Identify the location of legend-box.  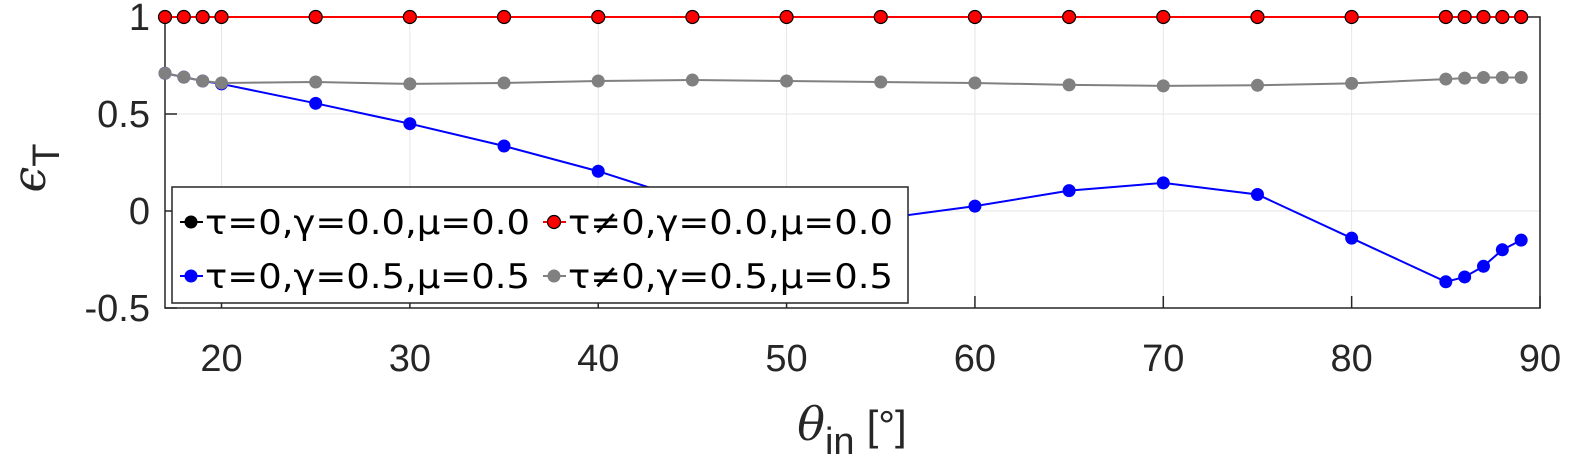
(540, 245).